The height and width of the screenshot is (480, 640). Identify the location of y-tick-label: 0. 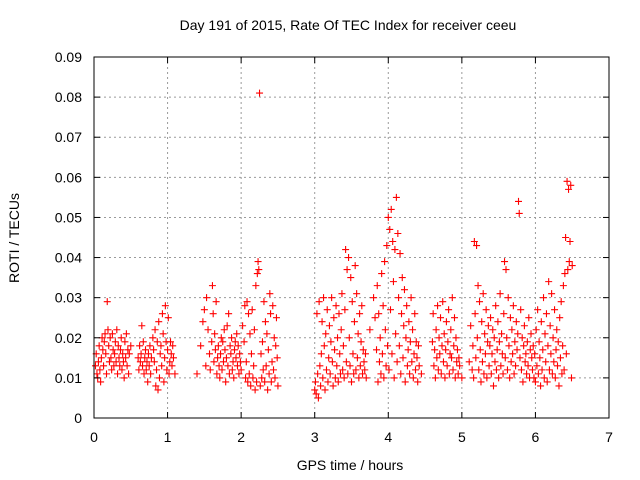
(78, 418).